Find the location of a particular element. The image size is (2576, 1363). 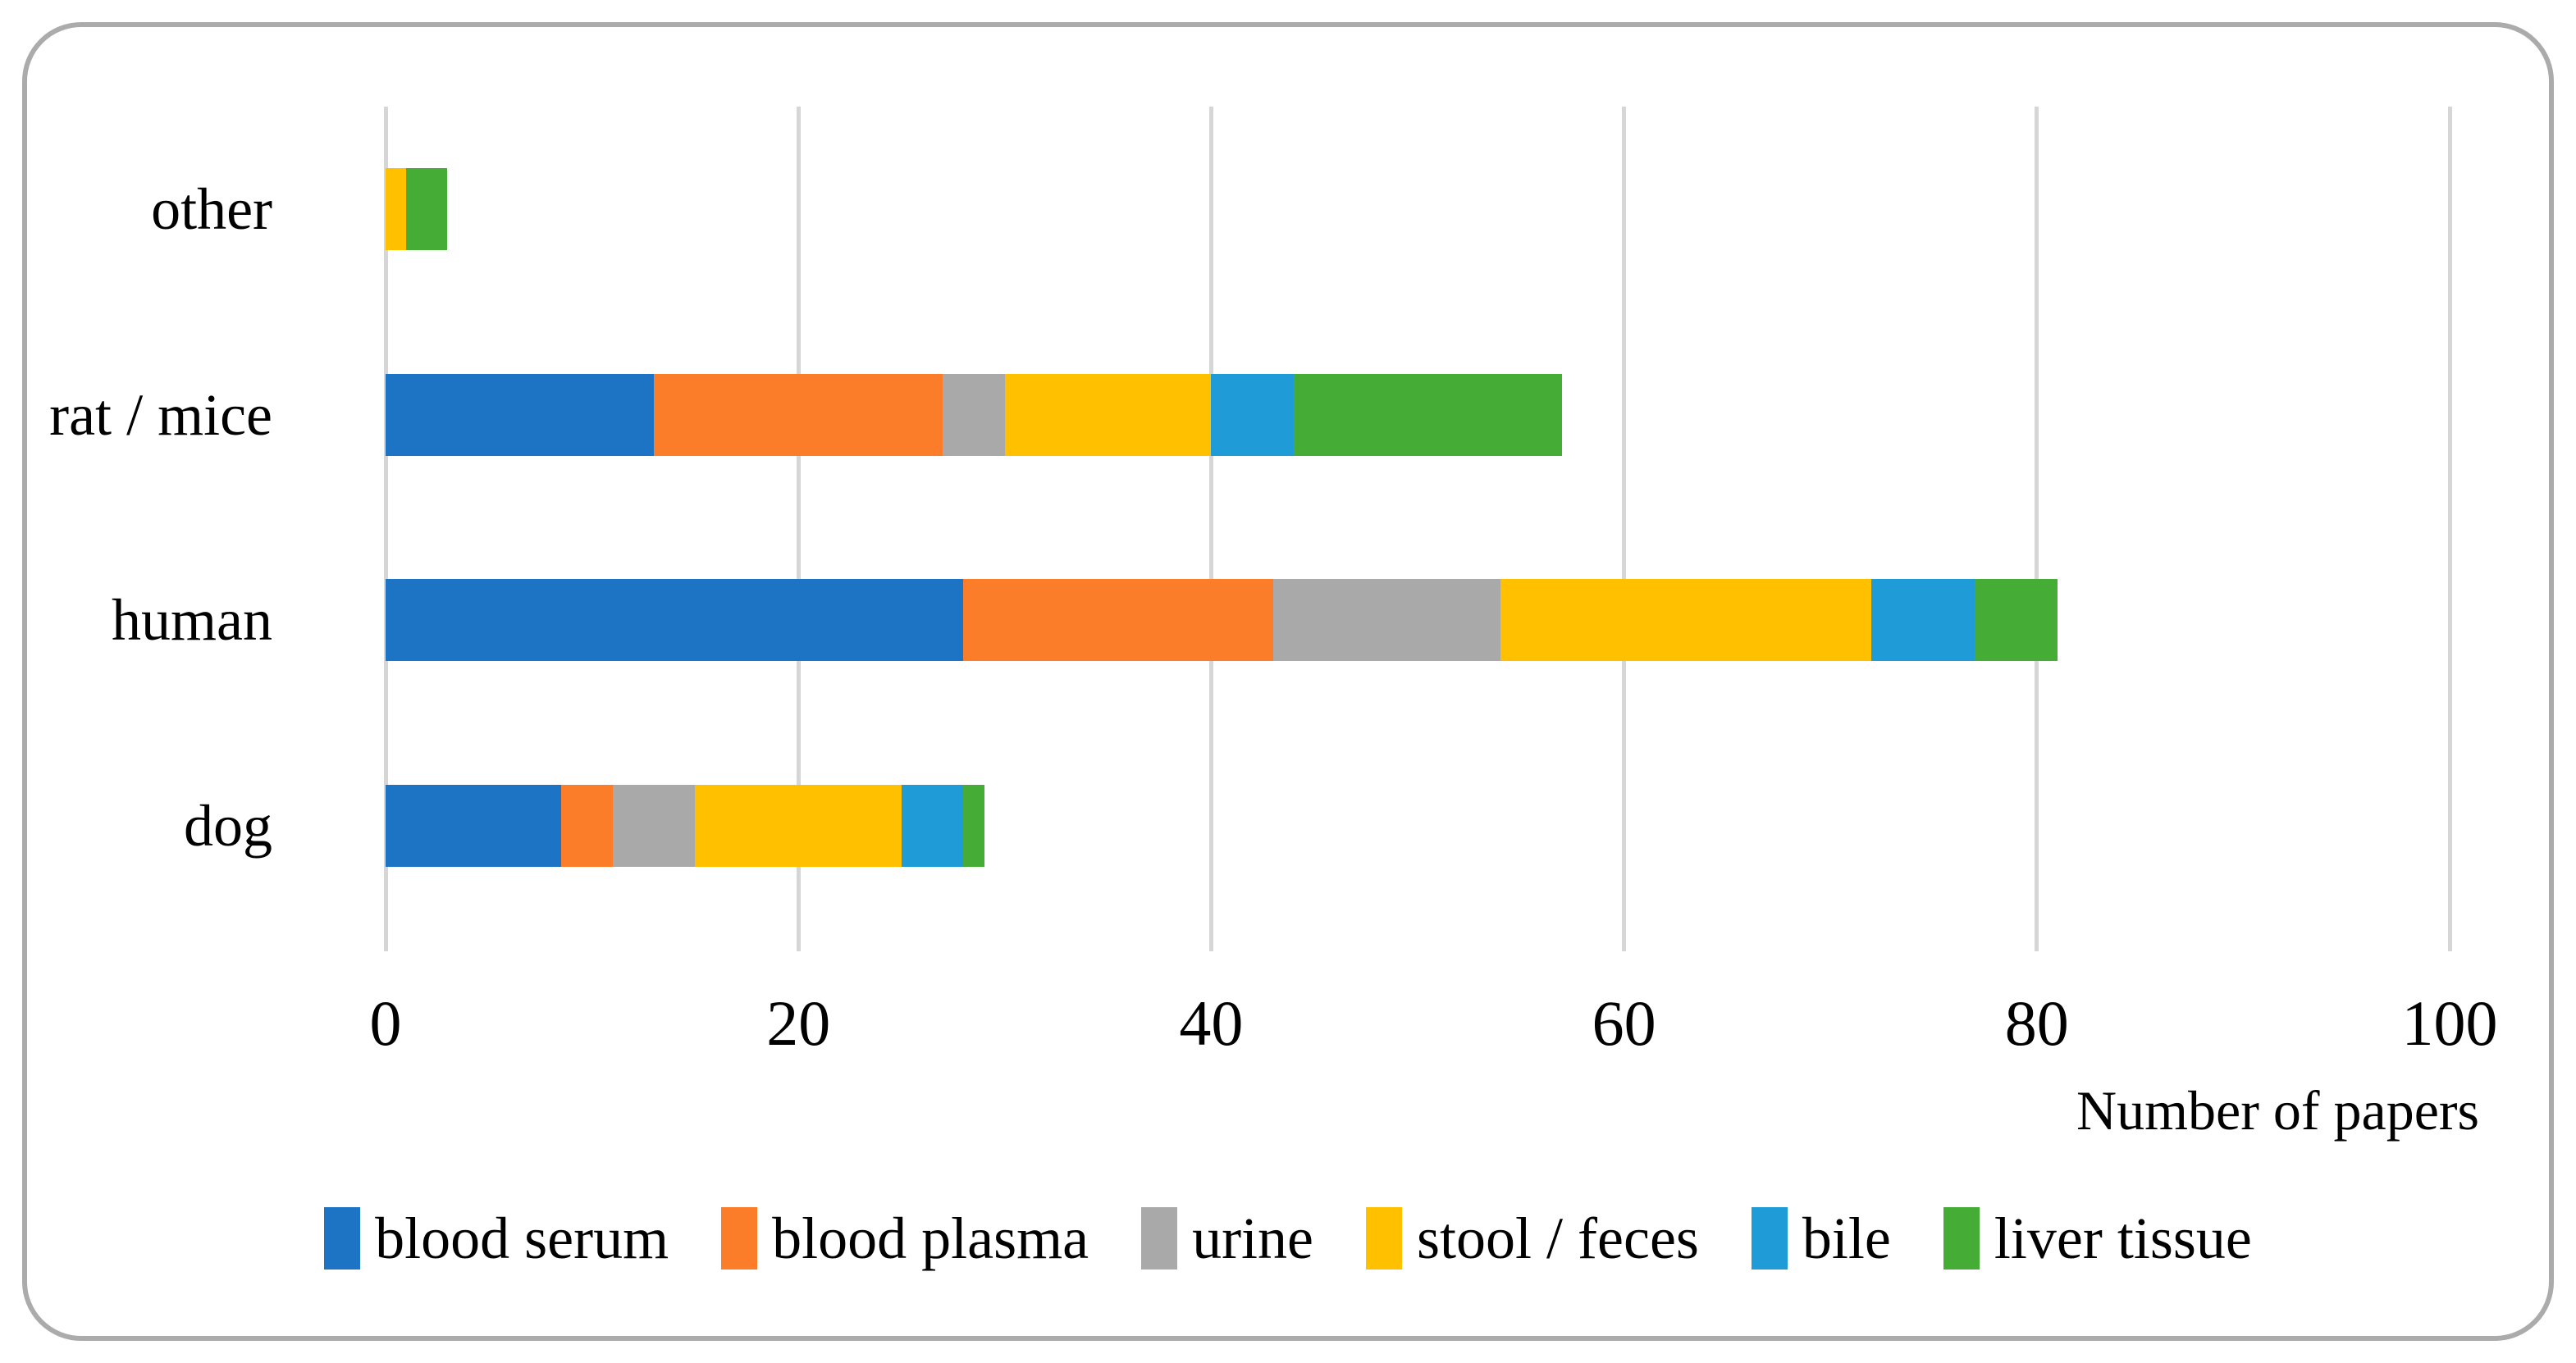

x-tick-label: 40 is located at coordinates (1212, 1023).